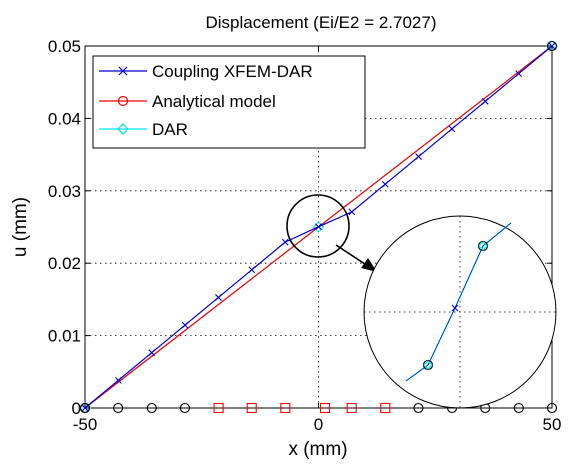  Describe the element at coordinates (85, 424) in the screenshot. I see `x-tick-label: -50` at that location.